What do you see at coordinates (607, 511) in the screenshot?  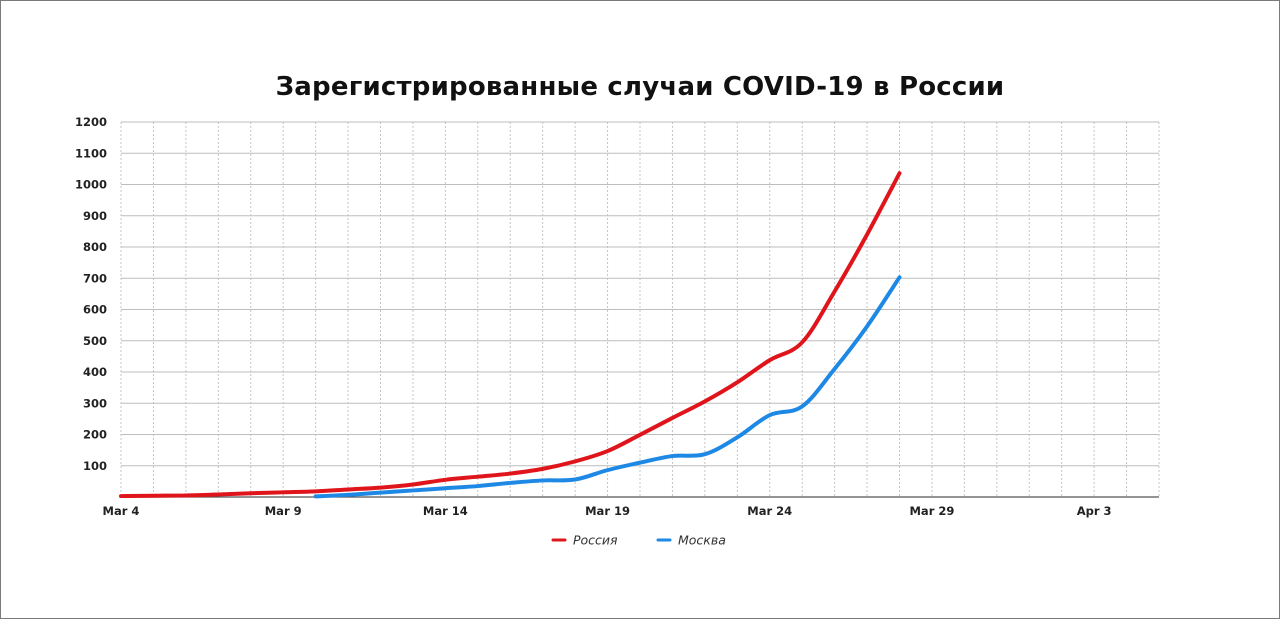 I see `x-tick-label: Mar 19` at bounding box center [607, 511].